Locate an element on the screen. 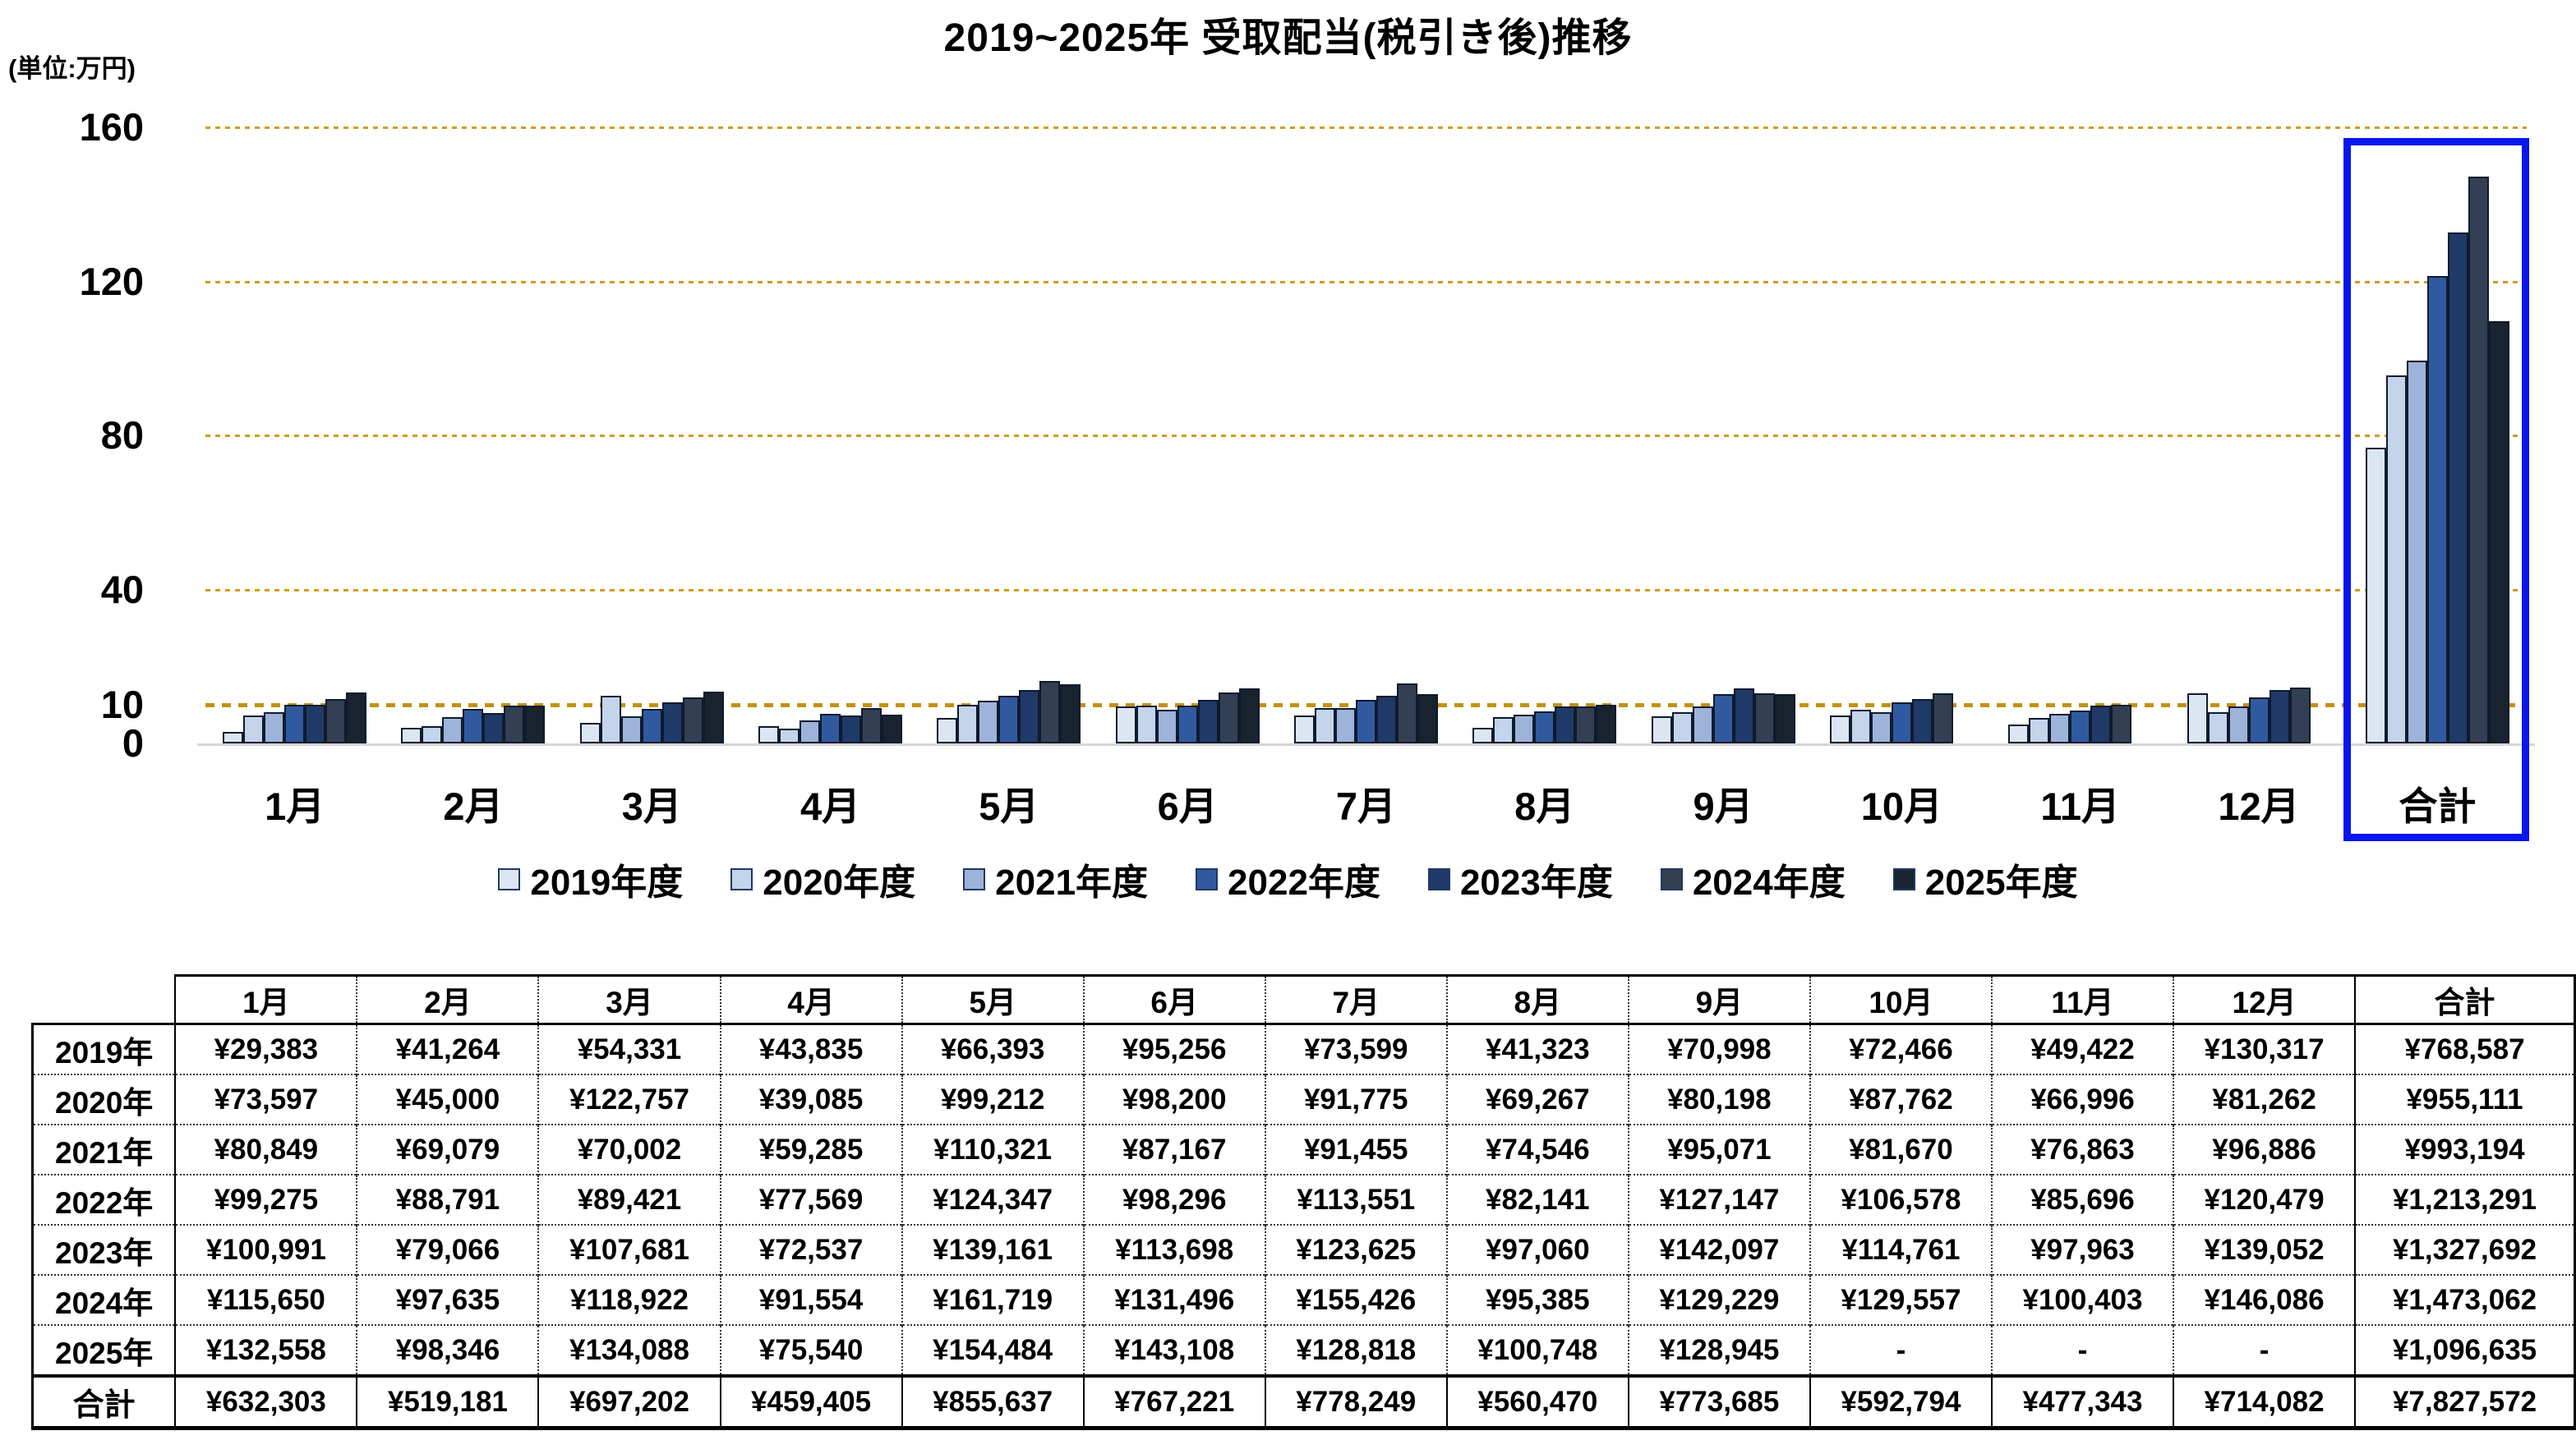  value-cell: ¥855,637 is located at coordinates (992, 1402).